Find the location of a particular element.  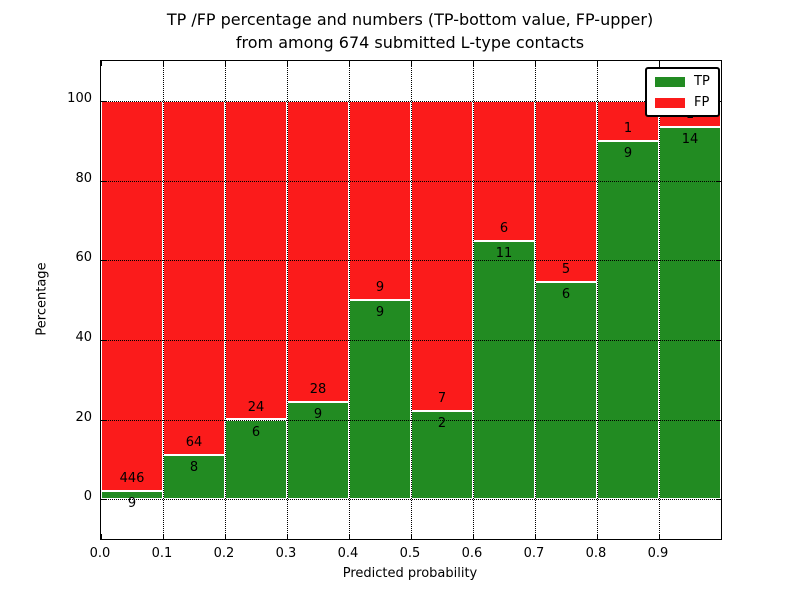

x-tick-label: 0.7 is located at coordinates (534, 553).